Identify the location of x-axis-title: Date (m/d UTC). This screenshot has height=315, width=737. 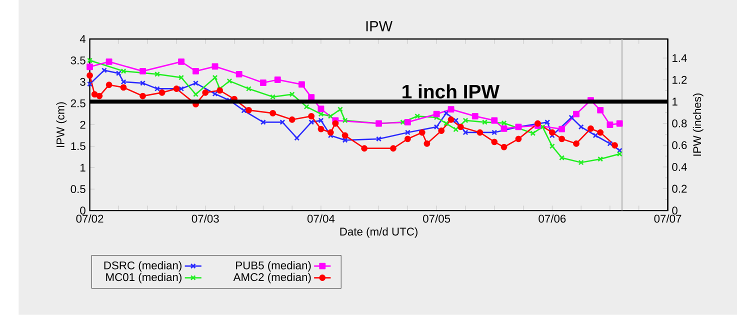
(379, 232).